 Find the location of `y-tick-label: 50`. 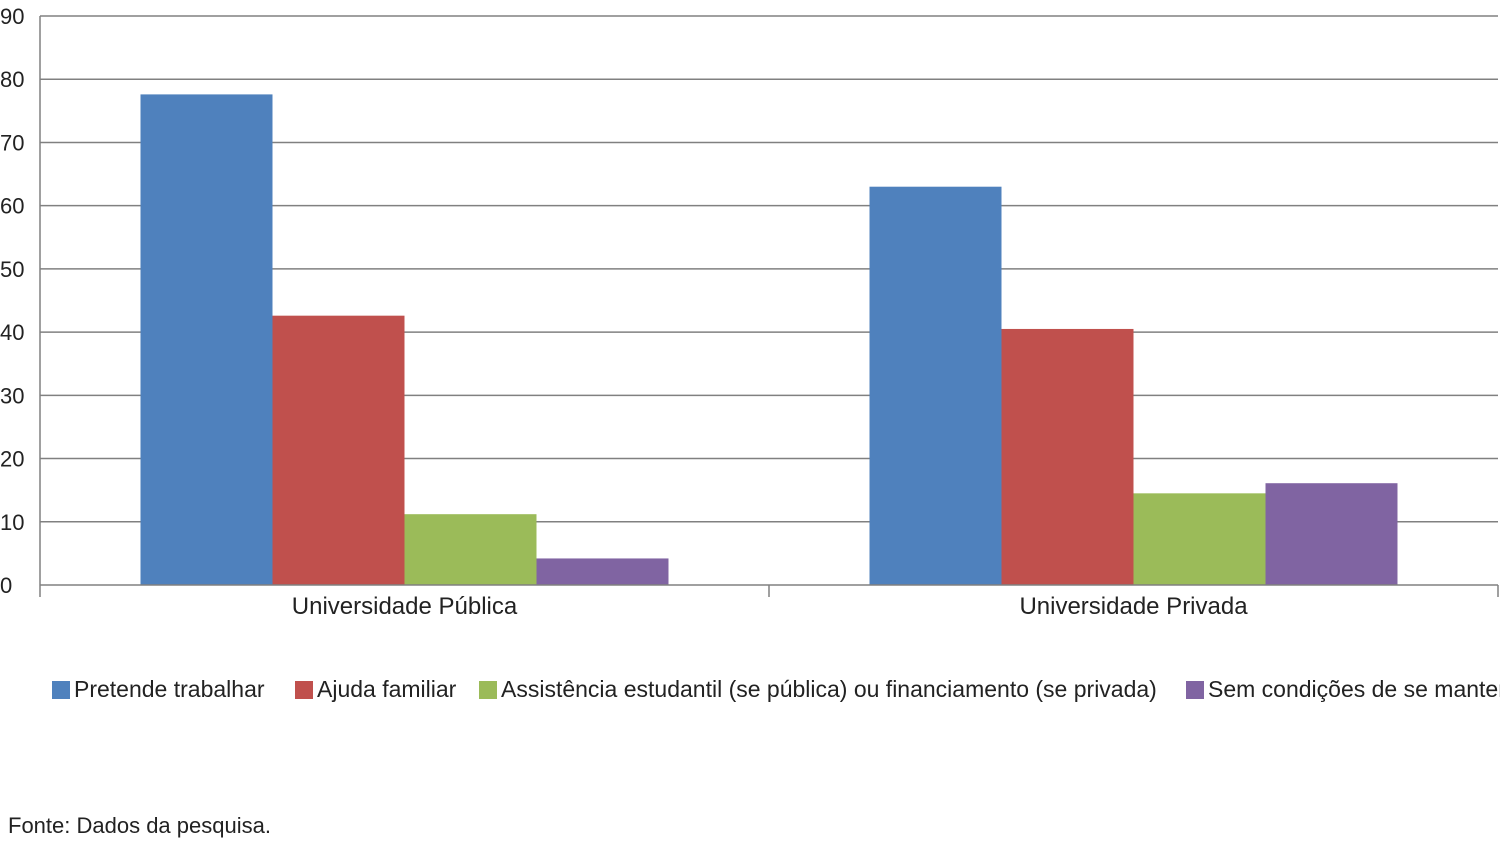

y-tick-label: 50 is located at coordinates (12, 269).